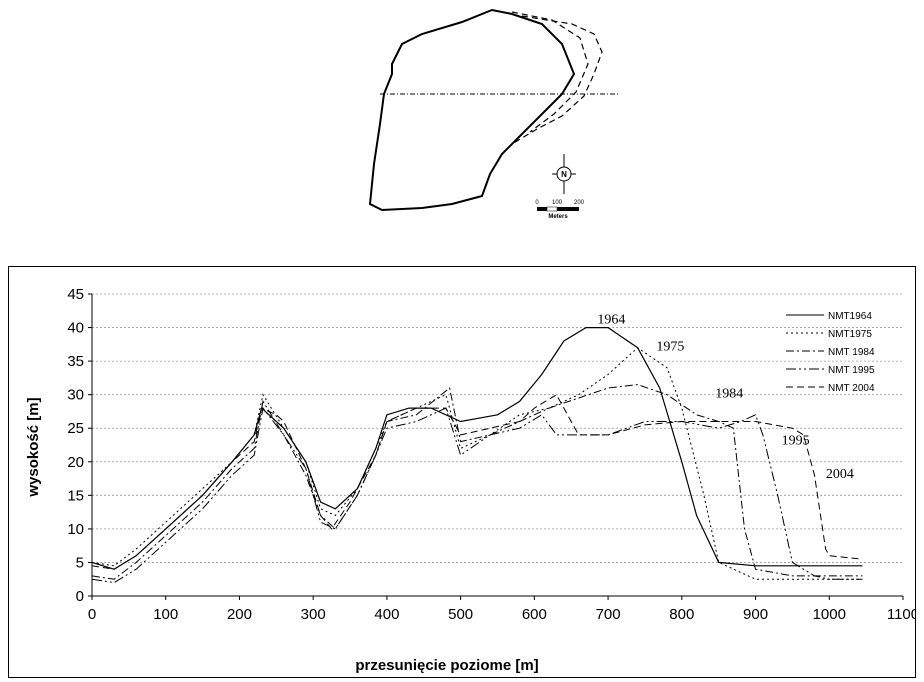 Image resolution: width=924 pixels, height=682 pixels. I want to click on scale-label-100: 100, so click(557, 203).